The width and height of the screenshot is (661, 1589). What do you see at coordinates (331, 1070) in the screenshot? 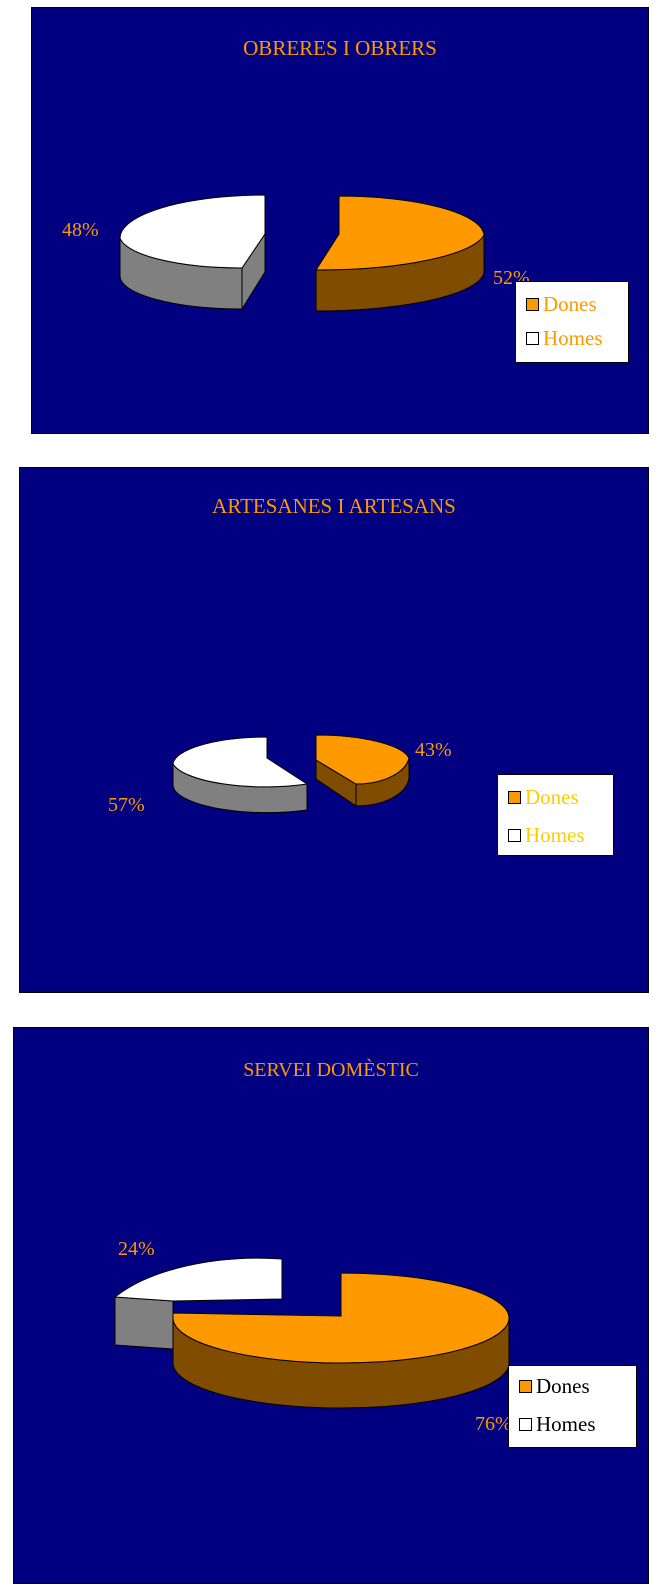
I see `chart-title: SERVEI DOMÈSTIC` at bounding box center [331, 1070].